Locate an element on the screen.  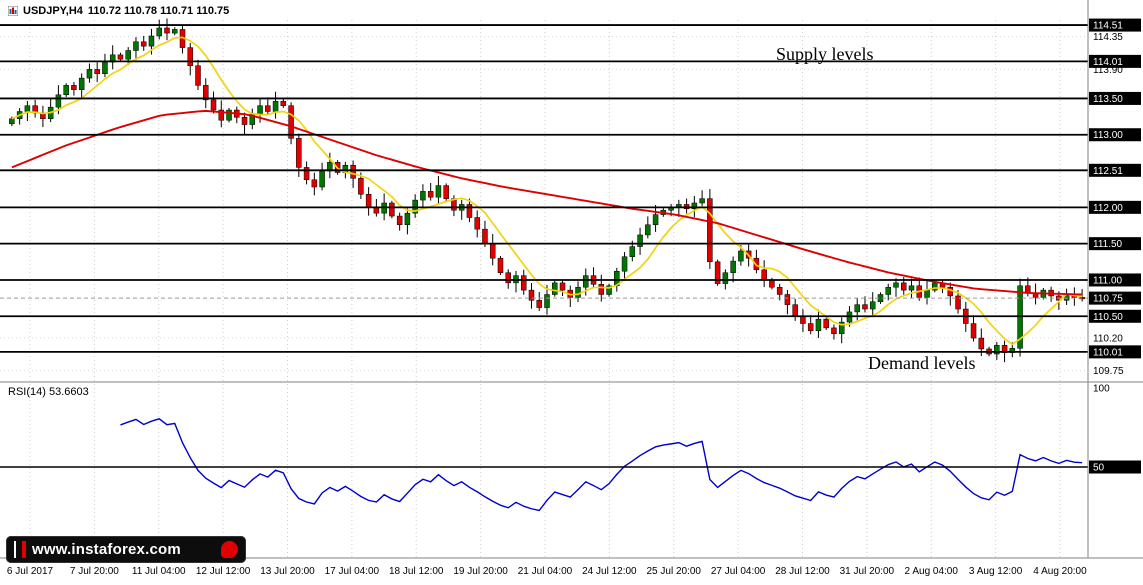
symbol-label: USDJPY,H4 is located at coordinates (53, 11).